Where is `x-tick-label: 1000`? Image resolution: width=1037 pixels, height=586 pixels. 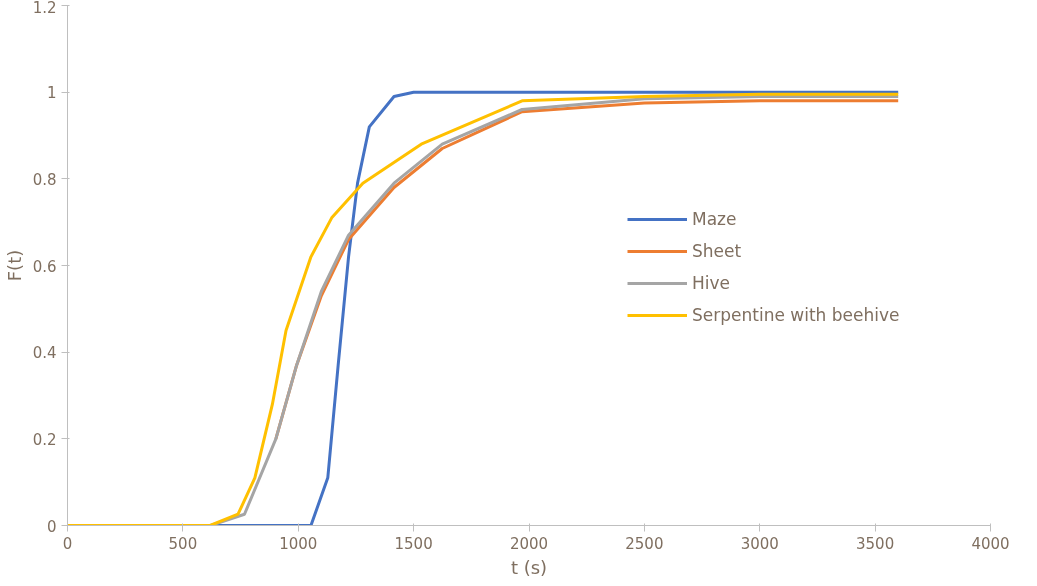 x-tick-label: 1000 is located at coordinates (298, 543).